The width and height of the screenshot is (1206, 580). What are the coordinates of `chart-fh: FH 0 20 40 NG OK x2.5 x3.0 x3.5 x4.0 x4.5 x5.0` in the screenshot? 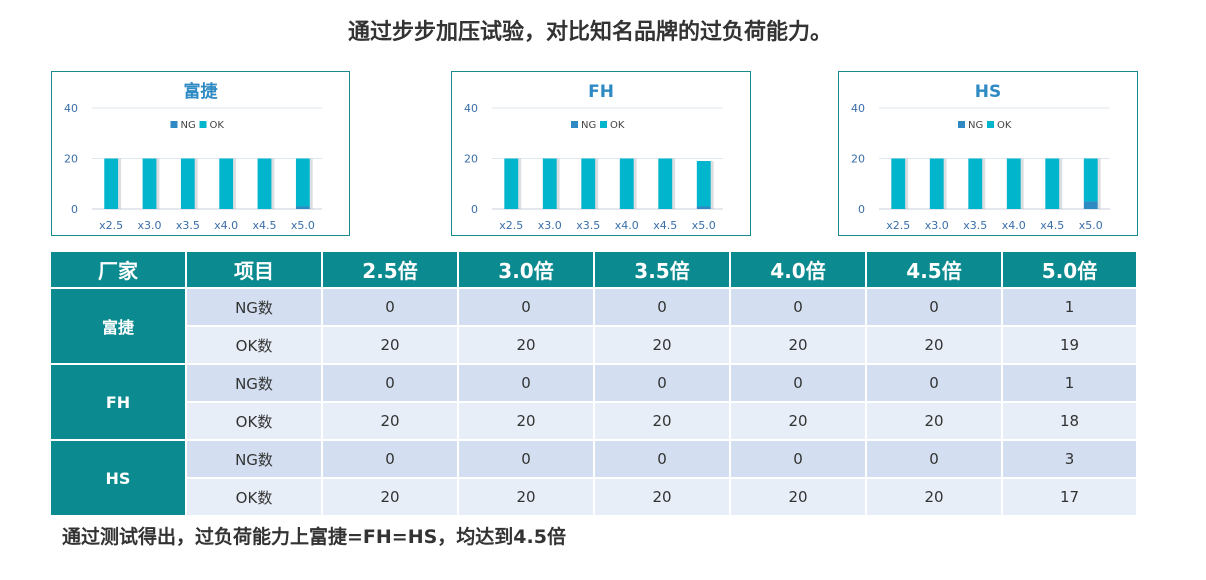 It's located at (593, 157).